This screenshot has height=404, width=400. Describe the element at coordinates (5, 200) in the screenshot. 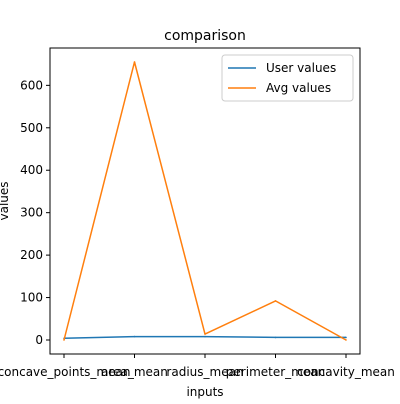

I see `y-axis-label: values` at that location.